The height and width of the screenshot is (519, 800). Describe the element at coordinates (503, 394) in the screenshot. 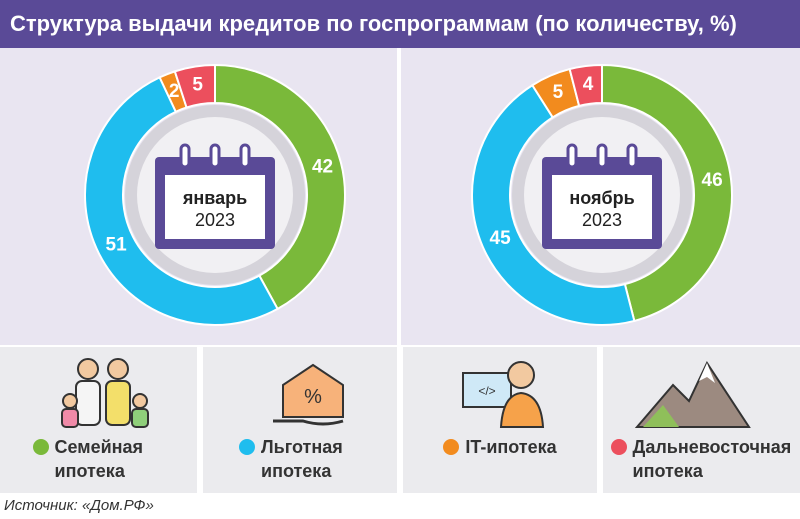

I see `icon-it: </>` at that location.